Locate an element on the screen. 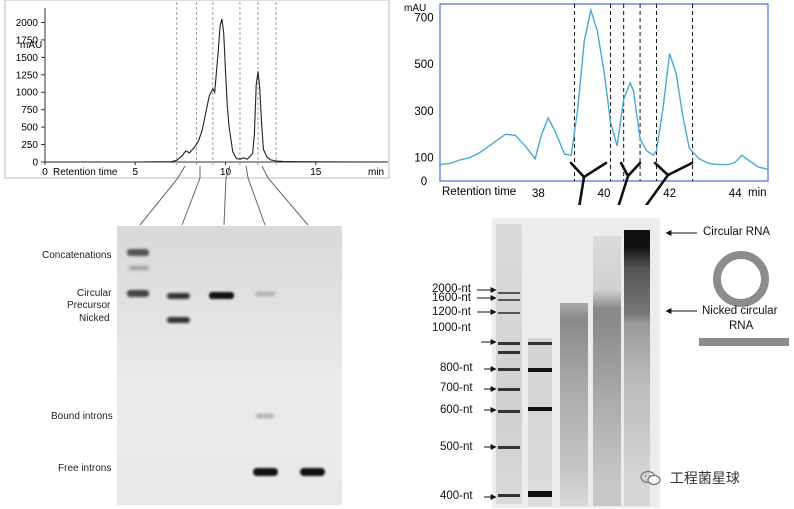  right-gel-image is located at coordinates (576, 363).